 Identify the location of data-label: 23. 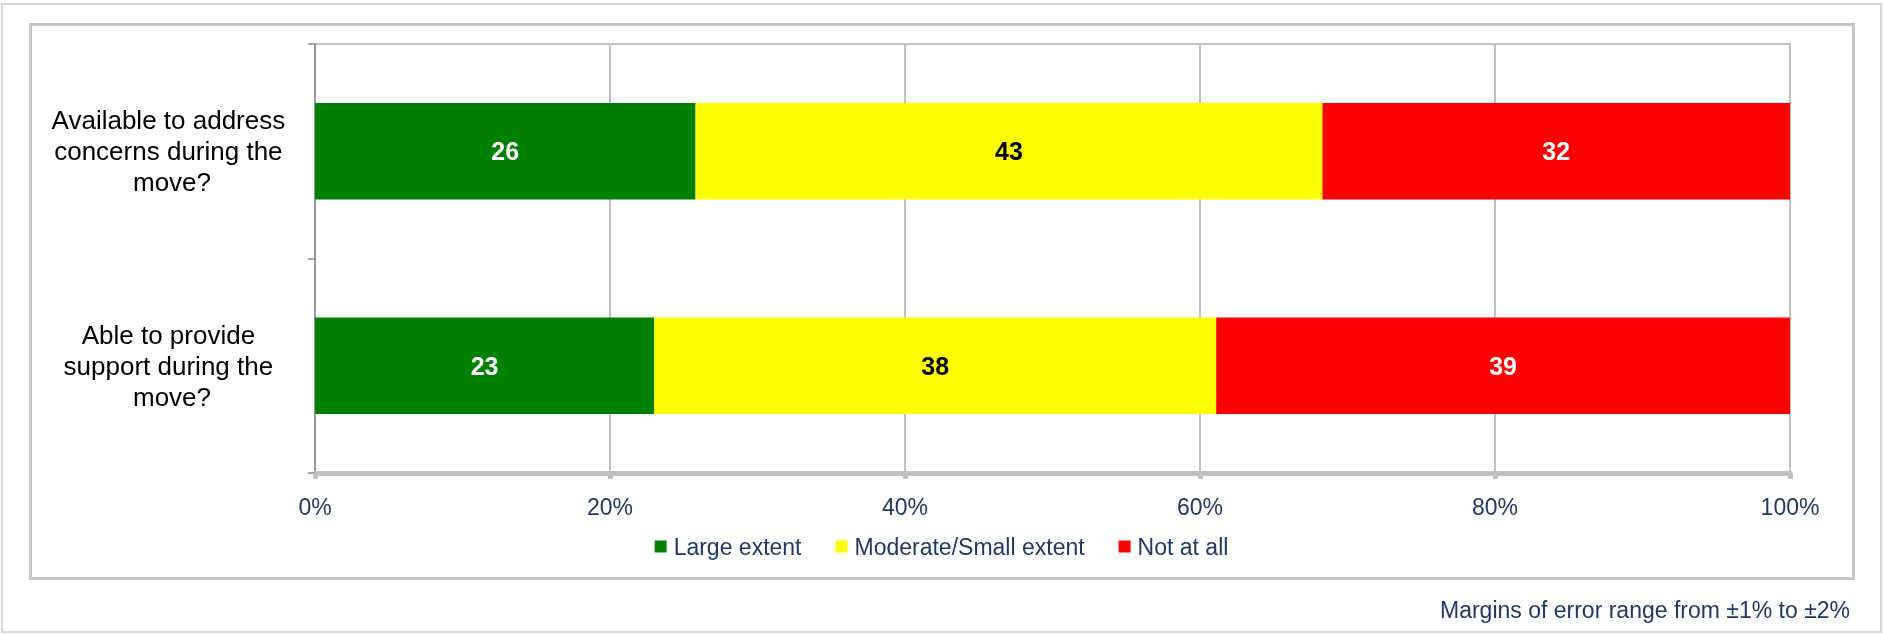
(484, 365).